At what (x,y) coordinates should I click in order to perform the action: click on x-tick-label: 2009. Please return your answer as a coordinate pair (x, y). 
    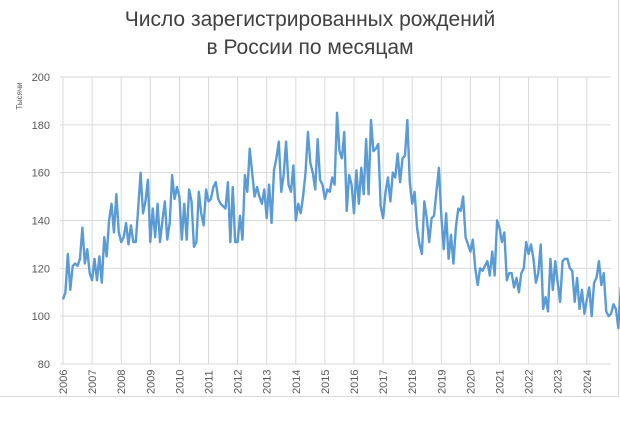
    Looking at the image, I should click on (151, 382).